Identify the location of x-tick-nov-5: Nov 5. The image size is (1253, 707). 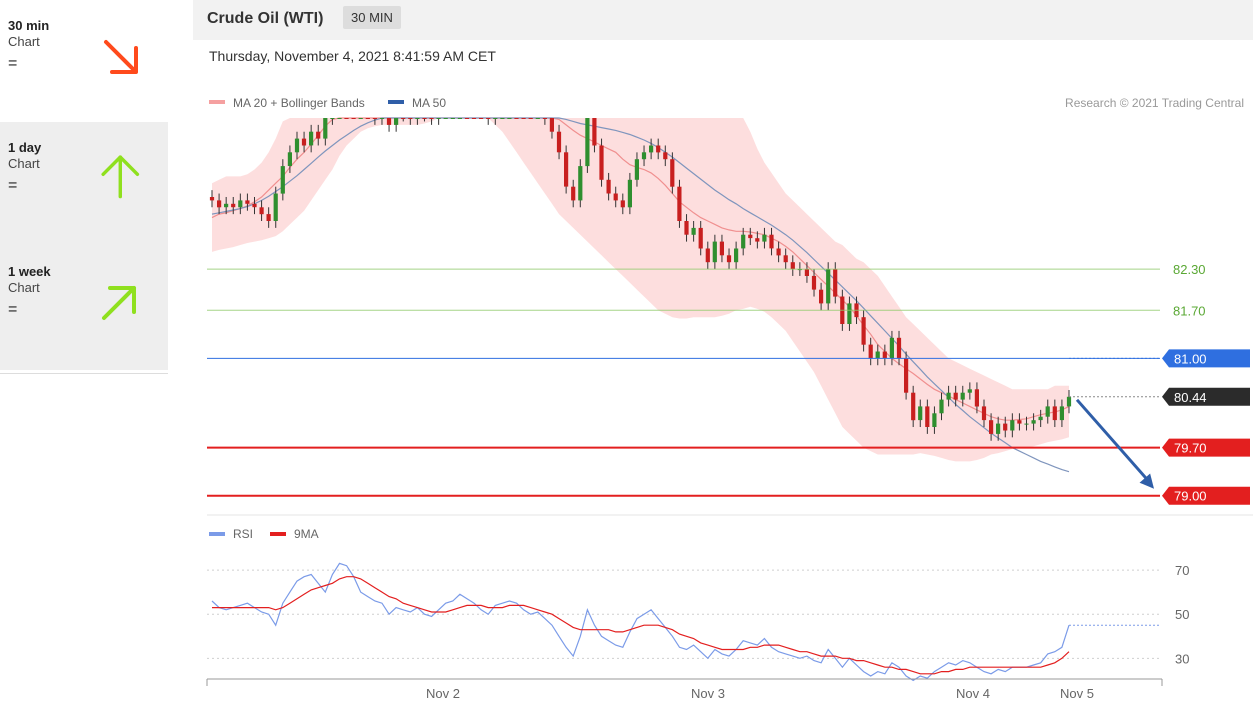
(1077, 693).